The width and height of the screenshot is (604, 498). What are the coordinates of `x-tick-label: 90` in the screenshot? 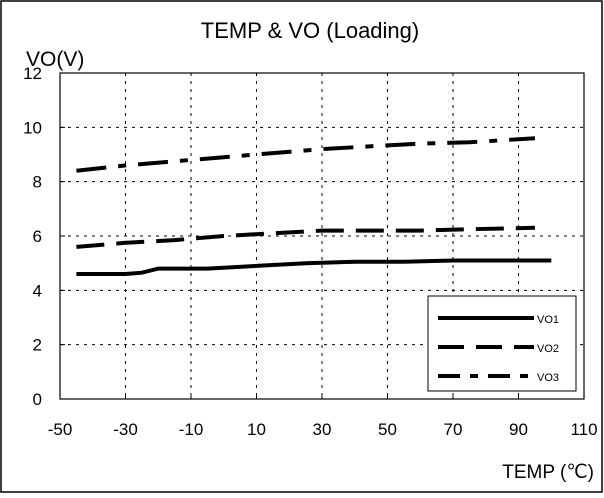 It's located at (518, 429).